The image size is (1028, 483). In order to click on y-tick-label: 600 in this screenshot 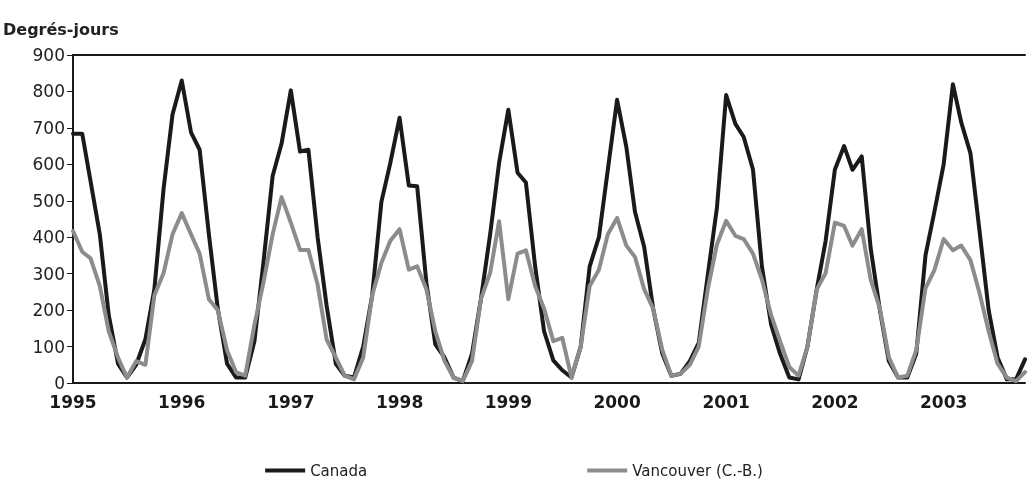, I will do `click(48, 164)`.